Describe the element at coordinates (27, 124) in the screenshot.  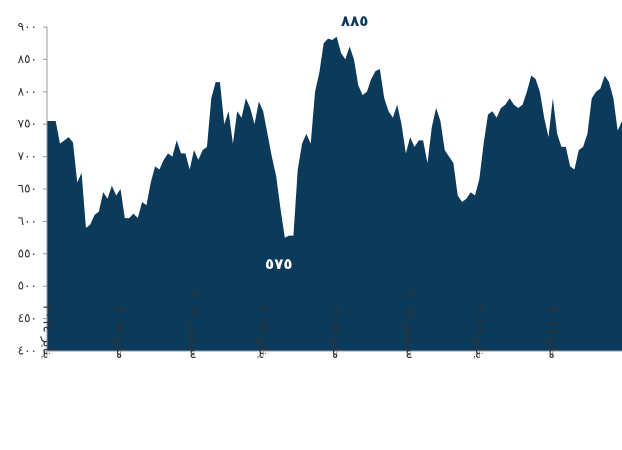
I see `y-tick-label: ٧٥٠` at that location.